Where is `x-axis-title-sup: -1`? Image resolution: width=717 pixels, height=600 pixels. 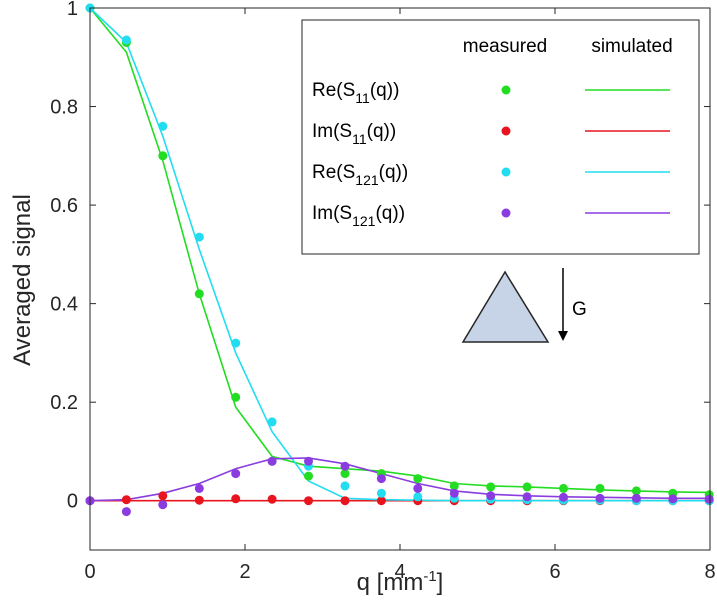
x-axis-title-sup: -1 is located at coordinates (429, 576).